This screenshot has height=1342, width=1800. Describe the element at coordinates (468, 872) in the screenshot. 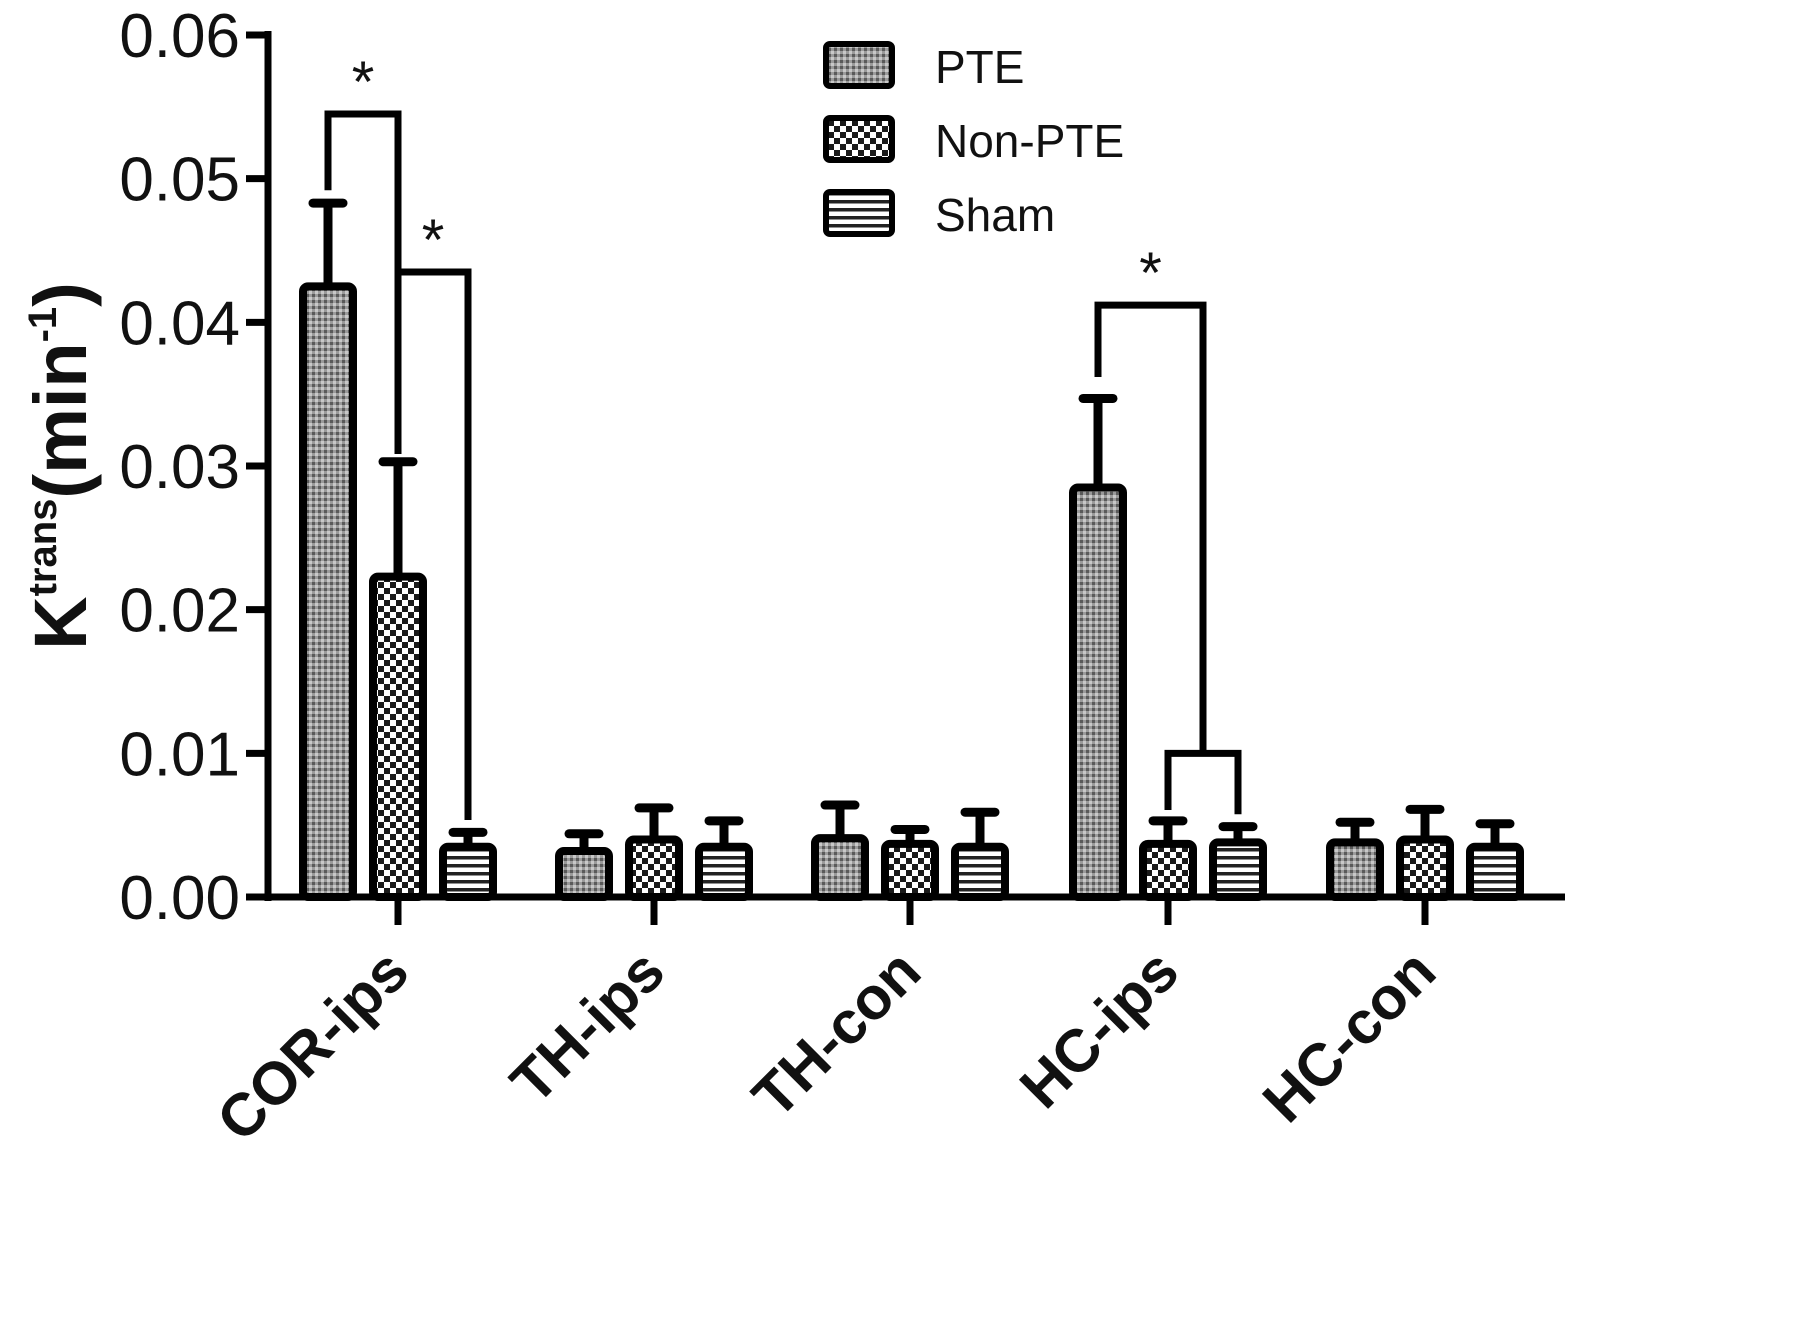

I see `bar-sham-cor-ips` at that location.